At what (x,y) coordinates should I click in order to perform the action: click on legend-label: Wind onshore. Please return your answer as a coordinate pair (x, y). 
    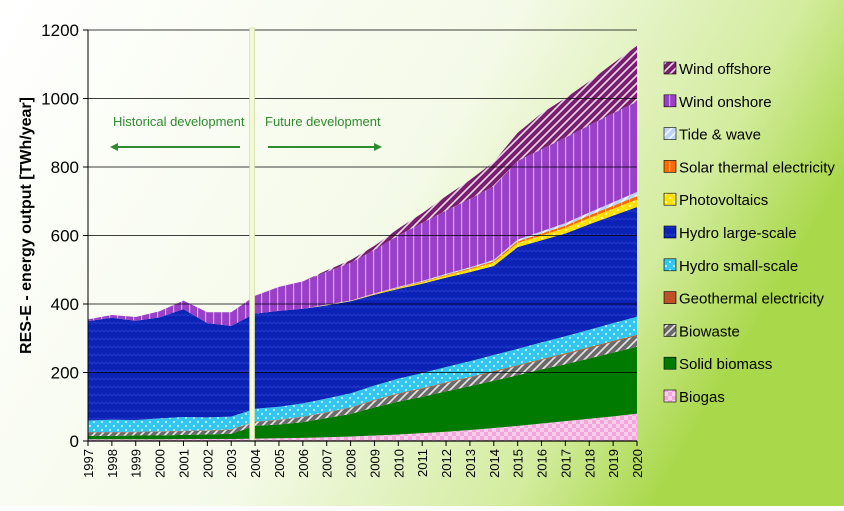
    Looking at the image, I should click on (725, 102).